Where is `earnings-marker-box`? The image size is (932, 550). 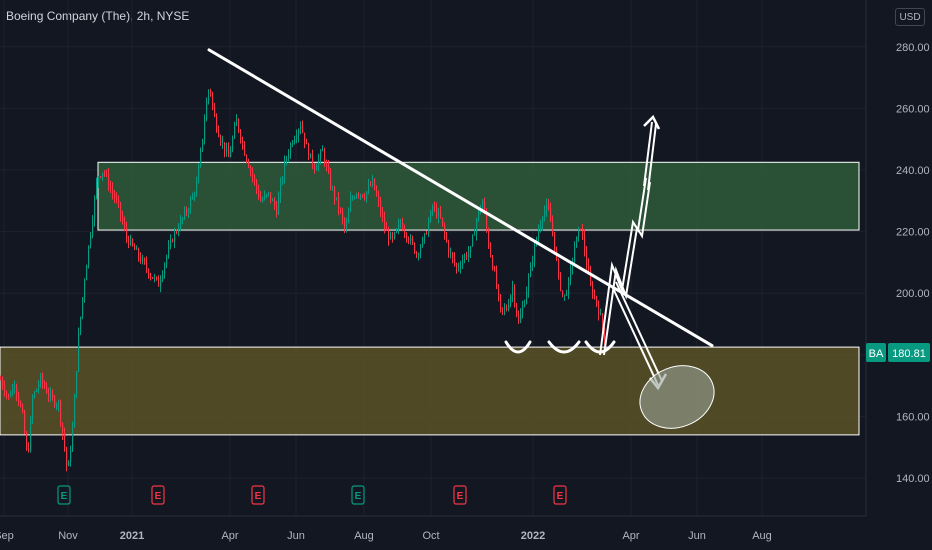 earnings-marker-box is located at coordinates (64, 495).